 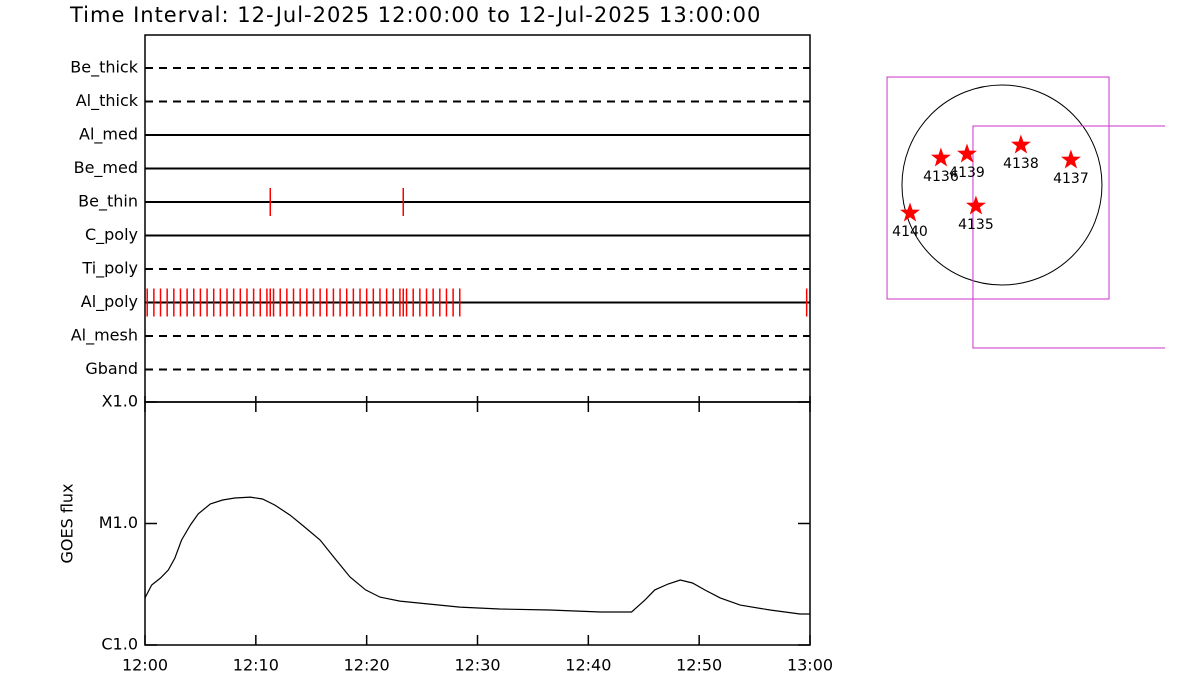 What do you see at coordinates (104, 68) in the screenshot?
I see `filter-label: Be_thick` at bounding box center [104, 68].